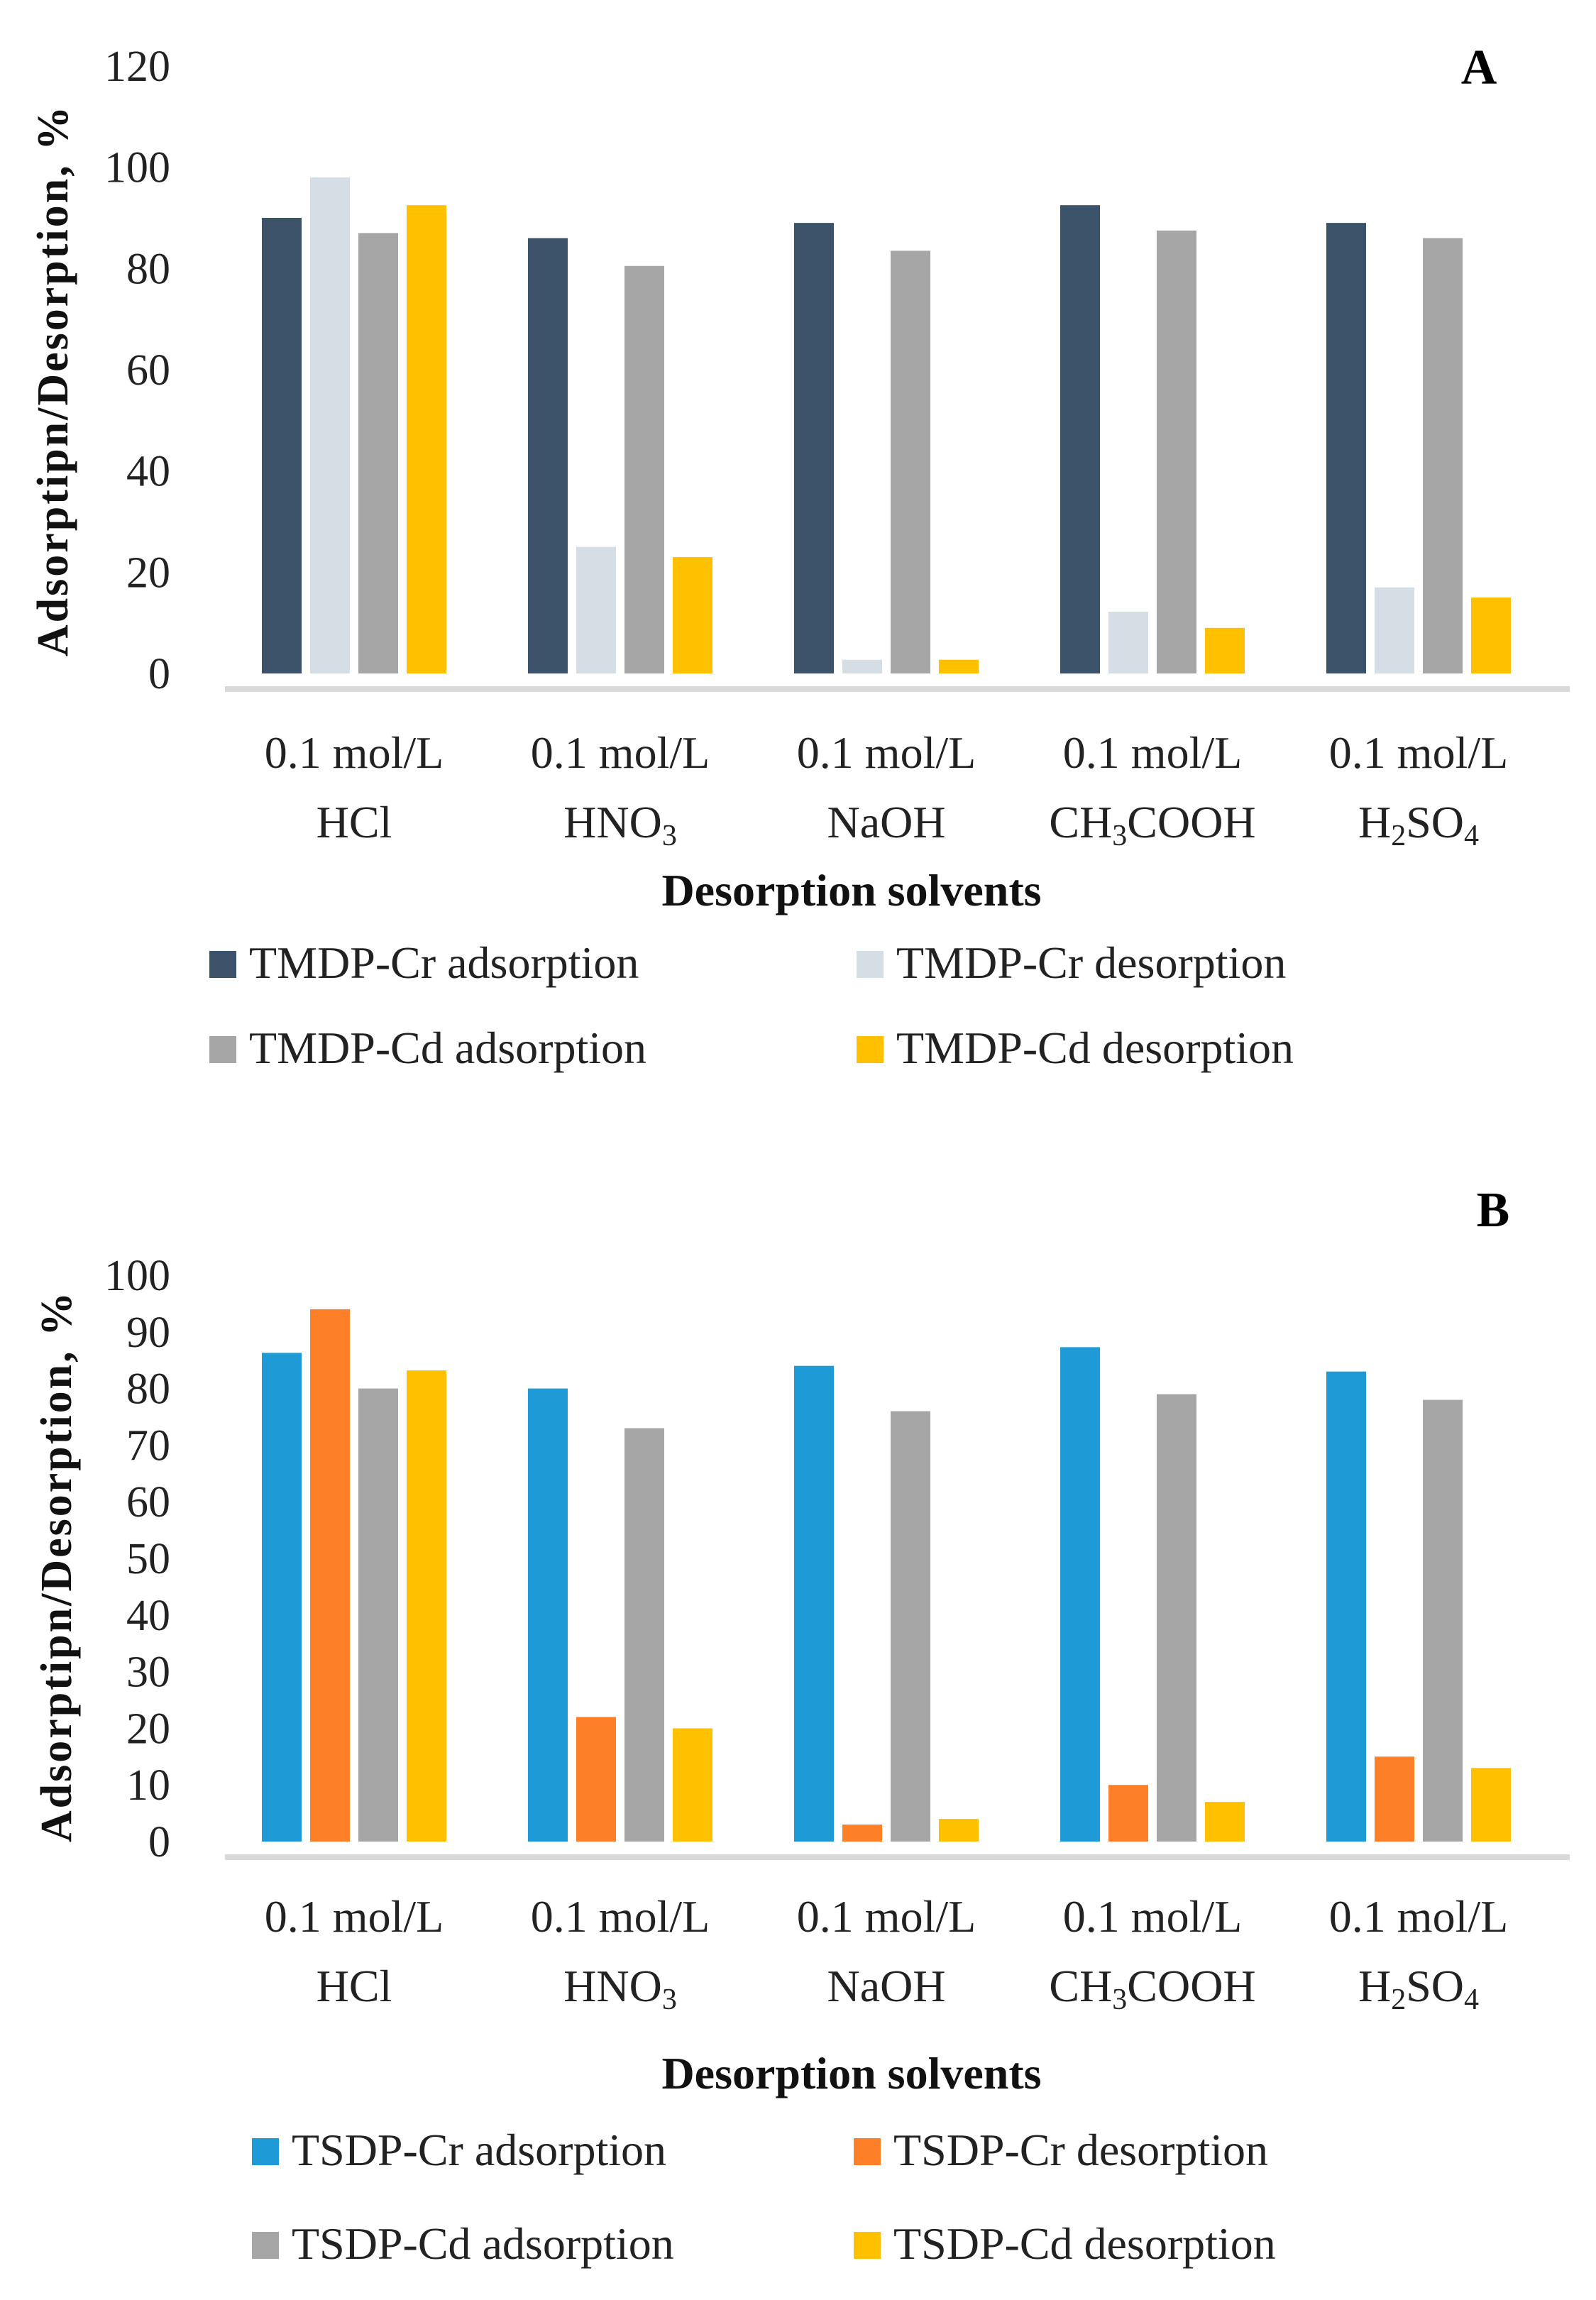 The image size is (1596, 2300). Describe the element at coordinates (479, 2150) in the screenshot. I see `legend-label: TSDP-Cr adsorption` at that location.